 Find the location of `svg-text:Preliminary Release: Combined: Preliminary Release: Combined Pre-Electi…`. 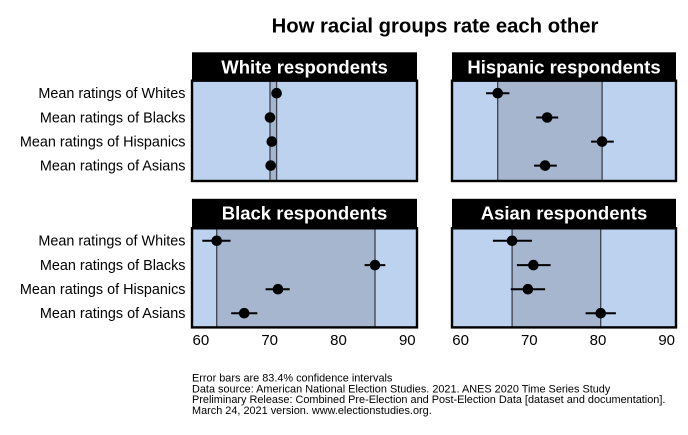

svg-text:Preliminary Release: Combined: Preliminary Release: Combined Pre-Electi… is located at coordinates (428, 400).